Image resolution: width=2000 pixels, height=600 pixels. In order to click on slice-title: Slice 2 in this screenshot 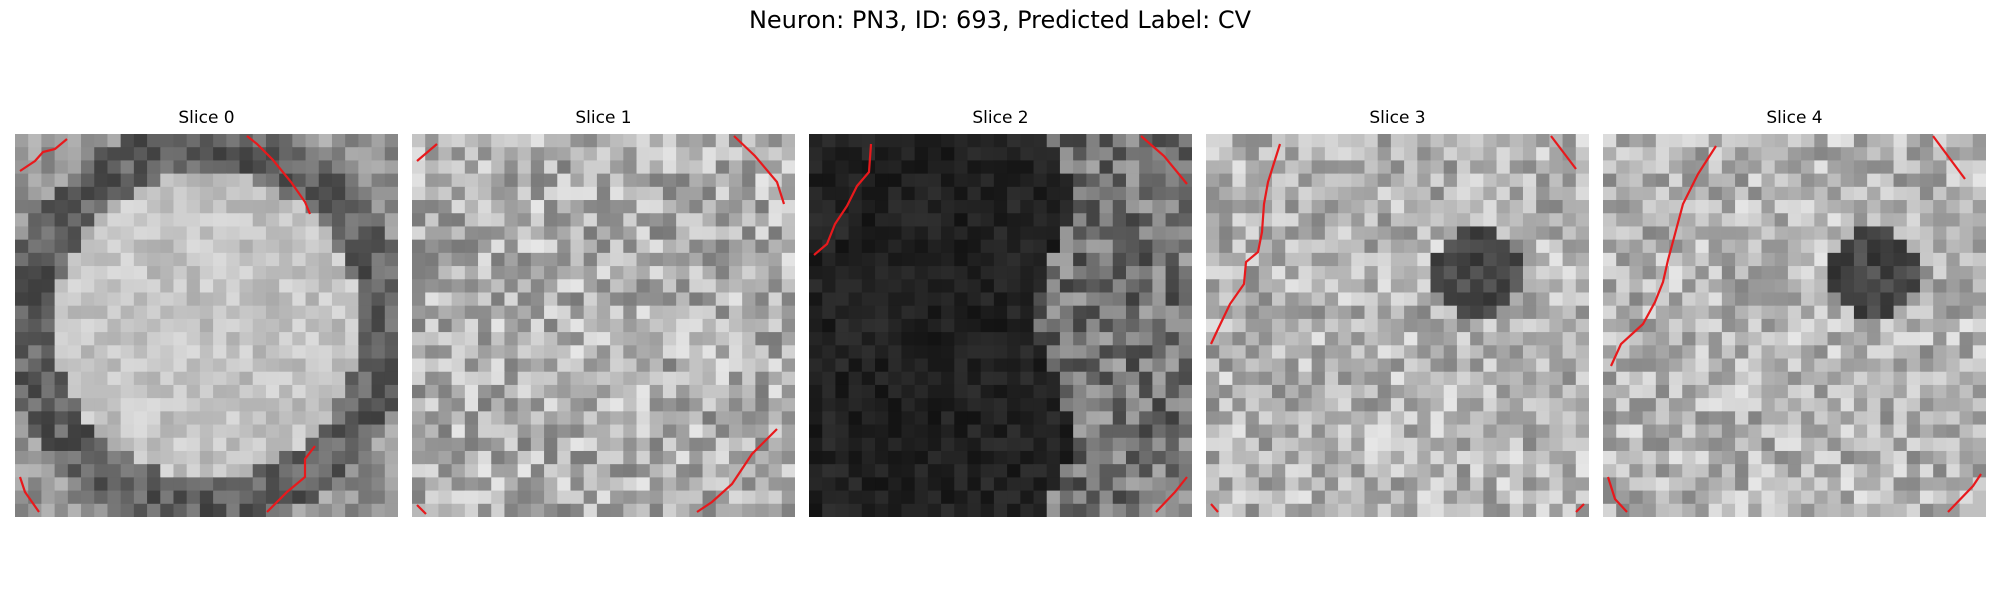, I will do `click(1000, 118)`.